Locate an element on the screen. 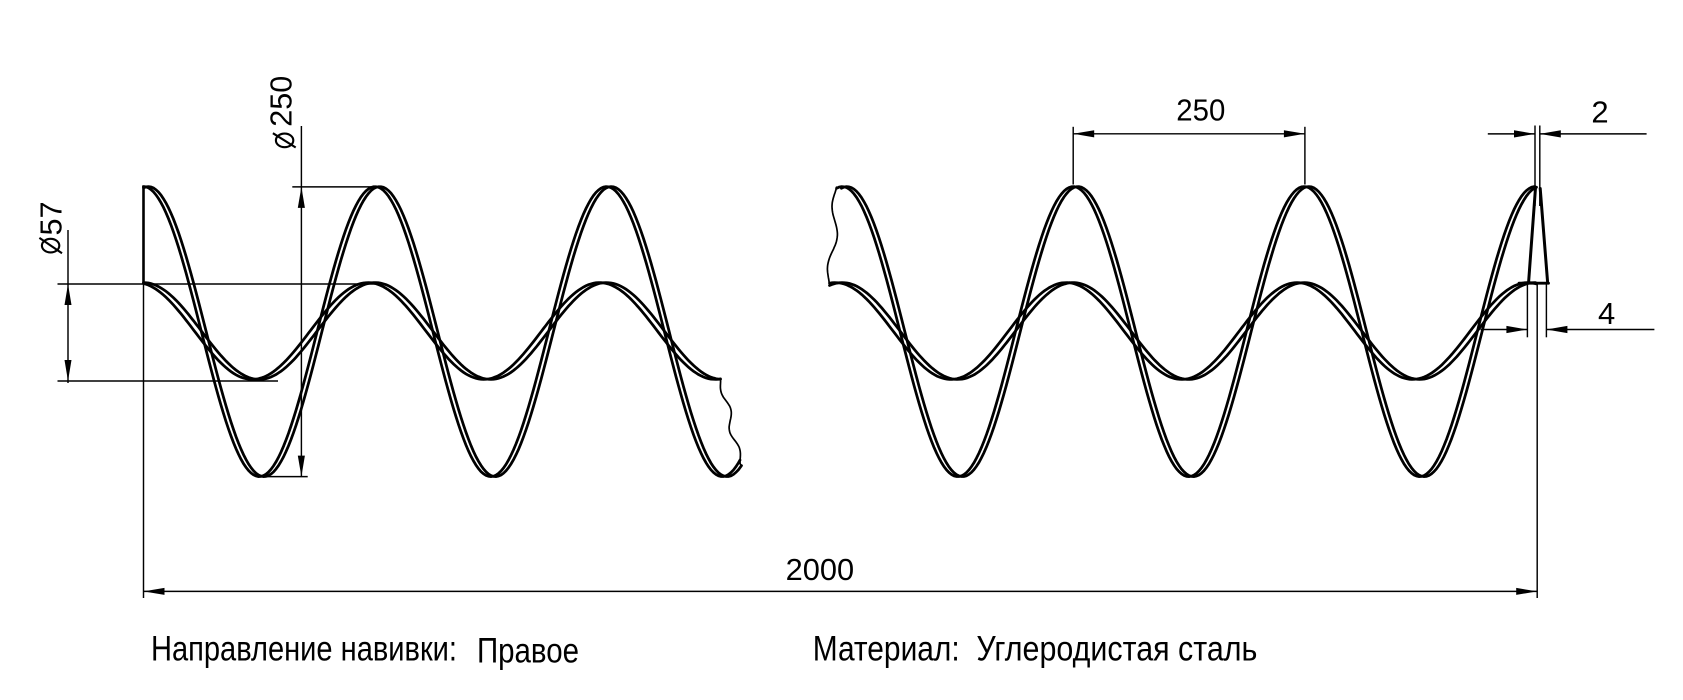  svg-text: Углеродистая сталь is located at coordinates (1116, 649).